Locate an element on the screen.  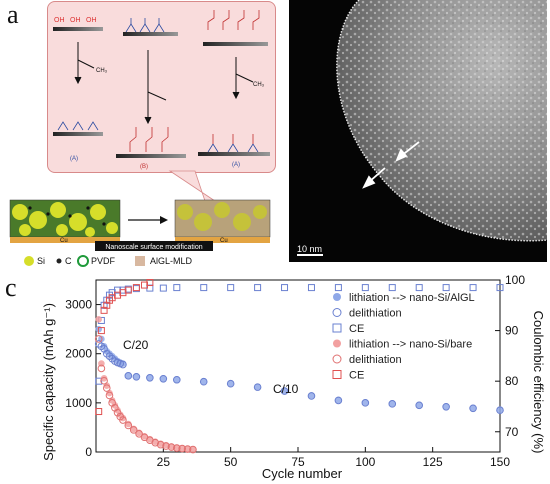
scheme-drawing: OH OH OH CH₃ CH₃ (A) is located at coordinates (161, 90).